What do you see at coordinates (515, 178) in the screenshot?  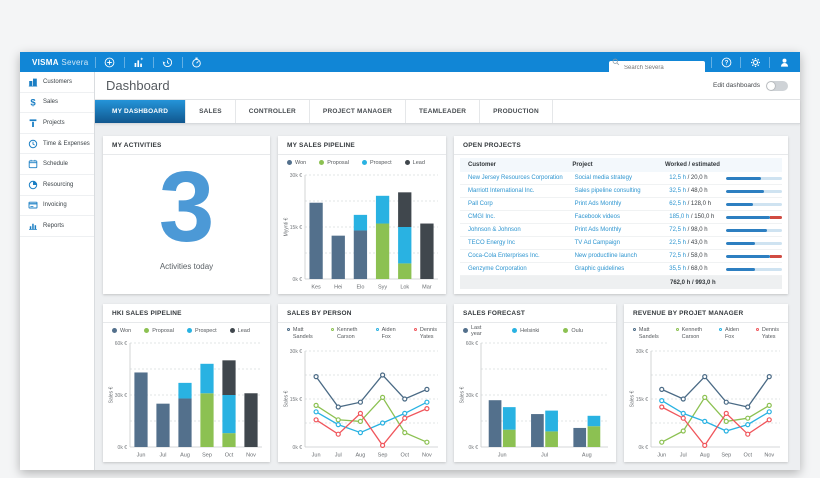 I see `customer-link: New Jersey Resources Corporation` at bounding box center [515, 178].